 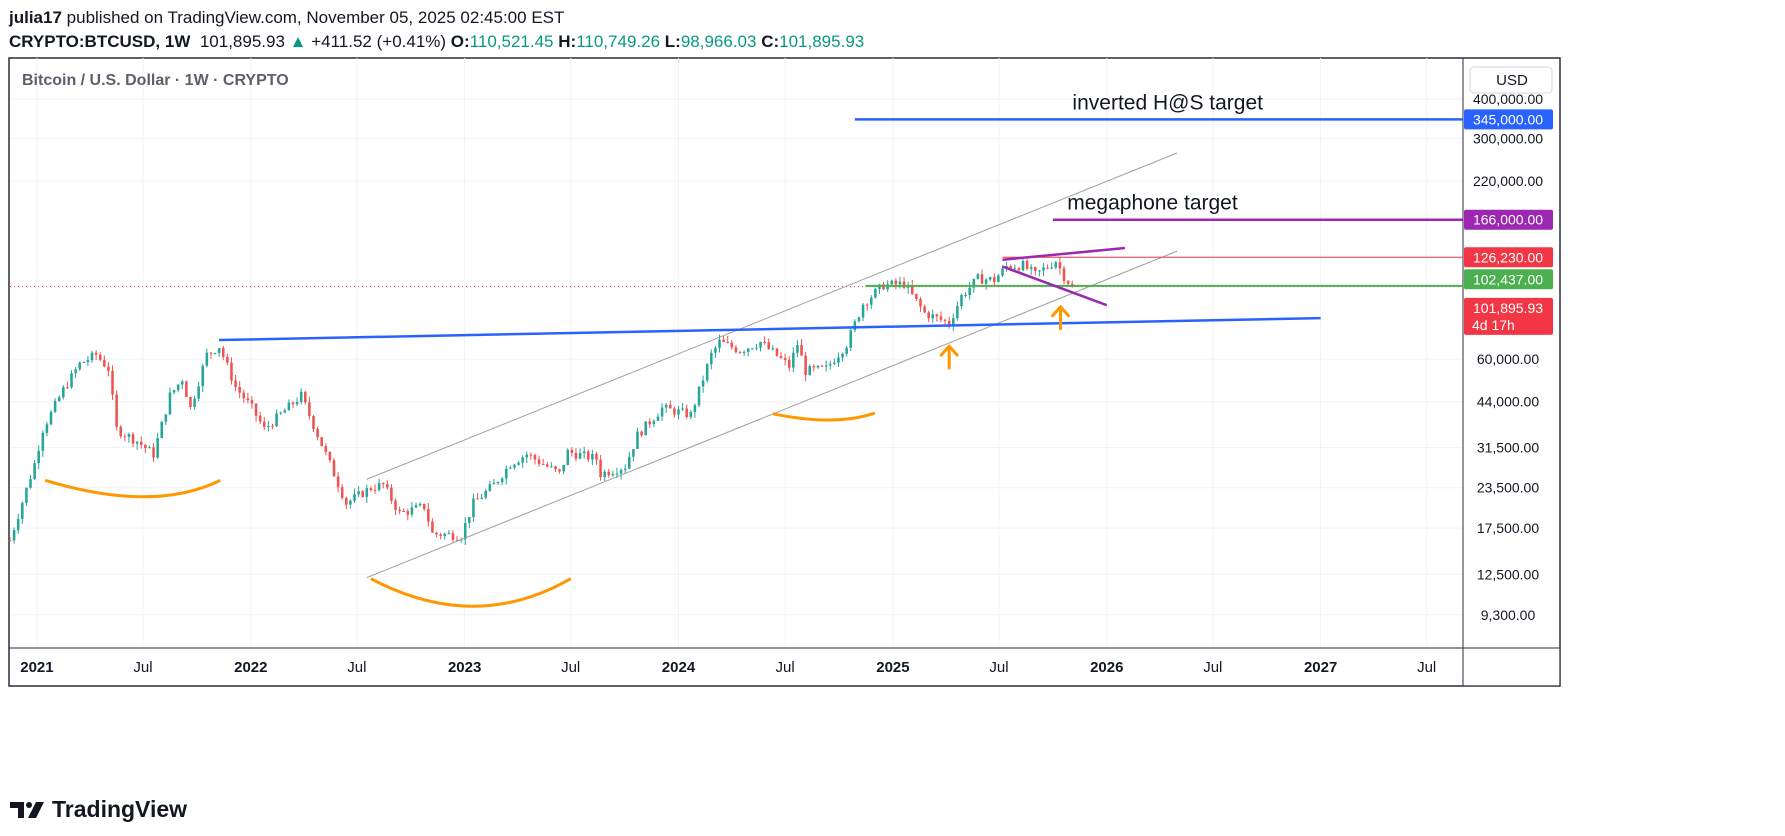 I want to click on last-price: 101,895.93, so click(x=242, y=41).